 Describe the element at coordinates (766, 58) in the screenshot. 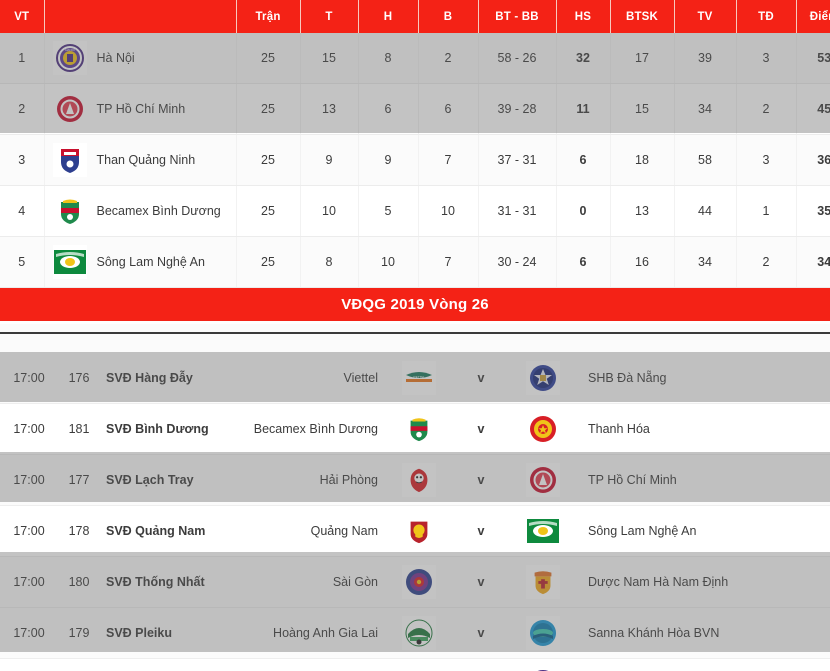

I see `td-value: 3` at that location.